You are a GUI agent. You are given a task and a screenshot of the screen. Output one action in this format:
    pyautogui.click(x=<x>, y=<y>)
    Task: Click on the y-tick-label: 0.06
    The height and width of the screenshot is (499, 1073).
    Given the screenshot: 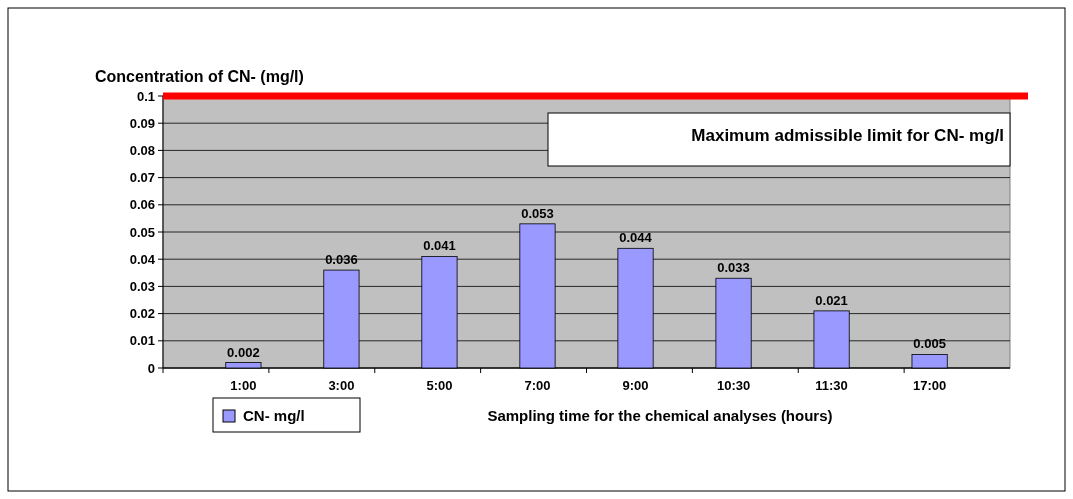 What is the action you would take?
    pyautogui.click(x=142, y=205)
    